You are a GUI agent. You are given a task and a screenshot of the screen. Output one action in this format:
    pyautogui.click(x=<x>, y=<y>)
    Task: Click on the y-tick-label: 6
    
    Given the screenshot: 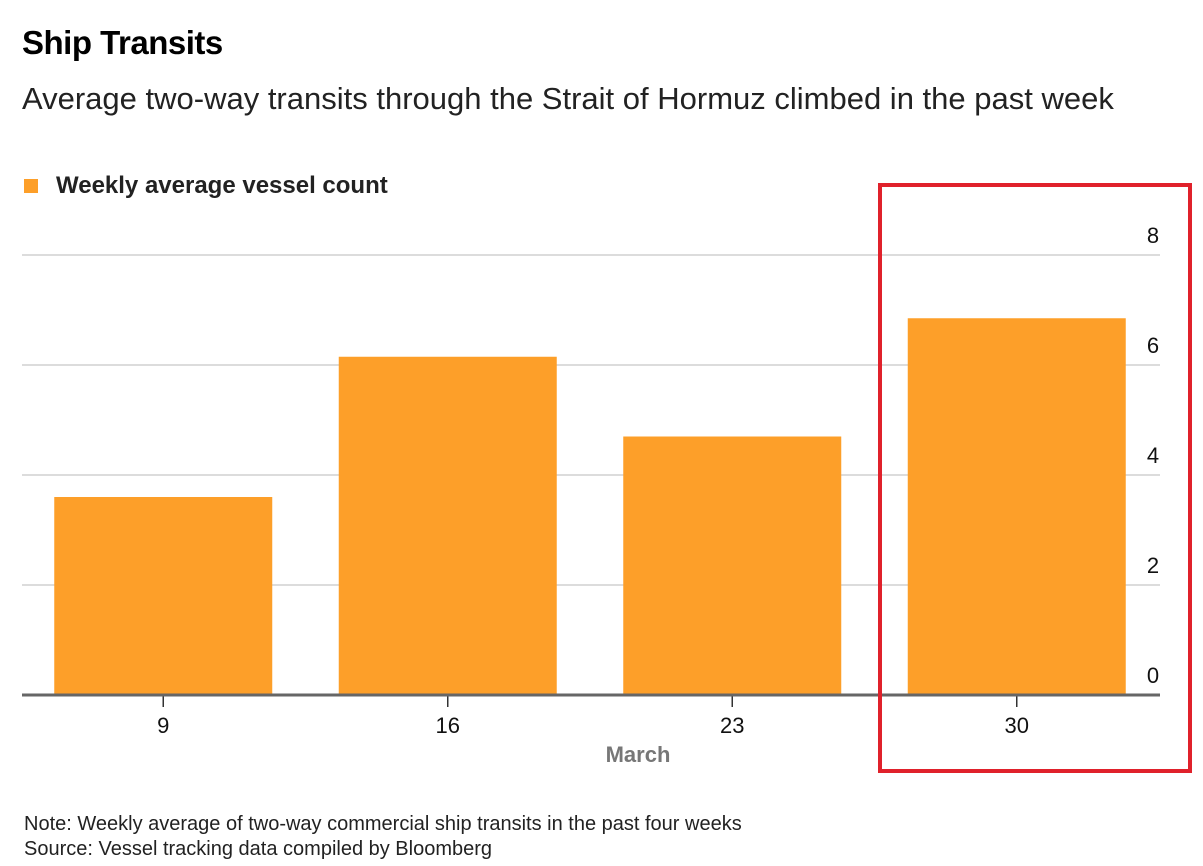 What is the action you would take?
    pyautogui.click(x=1153, y=345)
    